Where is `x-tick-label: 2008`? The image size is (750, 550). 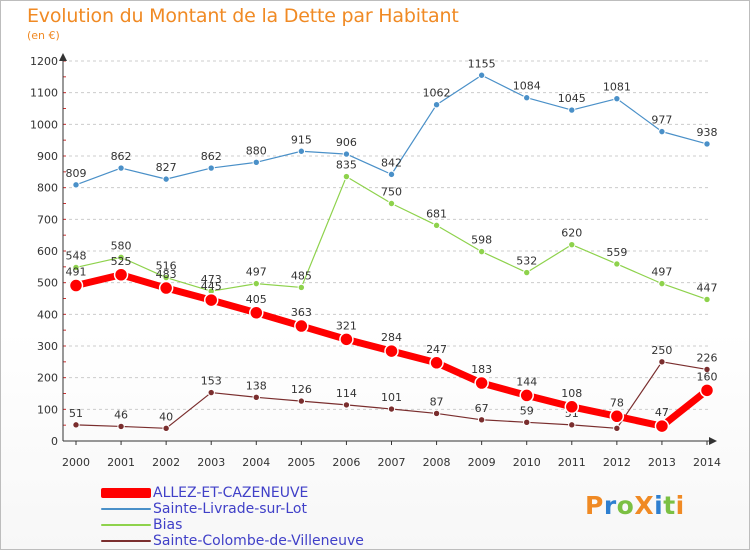 x-tick-label: 2008 is located at coordinates (437, 462).